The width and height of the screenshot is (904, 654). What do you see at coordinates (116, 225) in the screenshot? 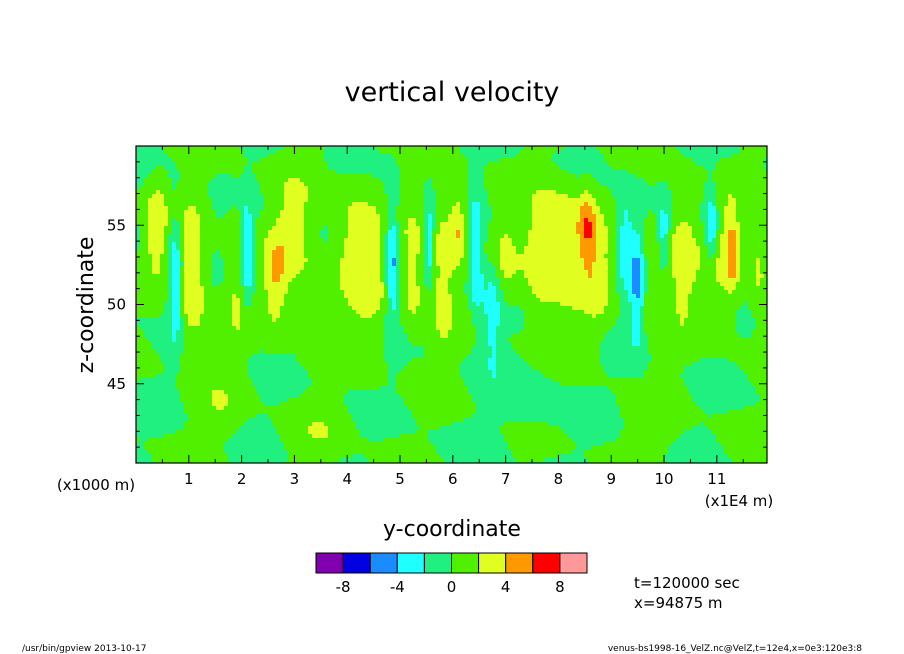
I see `y-tick-label: 55` at bounding box center [116, 225].